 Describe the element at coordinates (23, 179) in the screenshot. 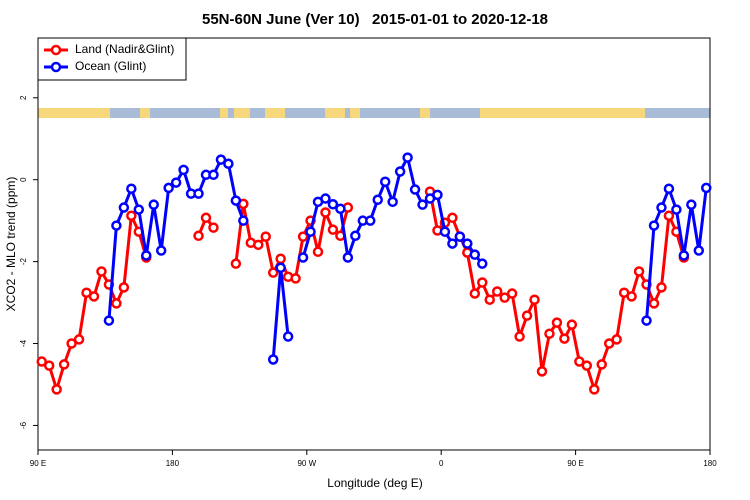

I see `y-tick-label: 0` at that location.